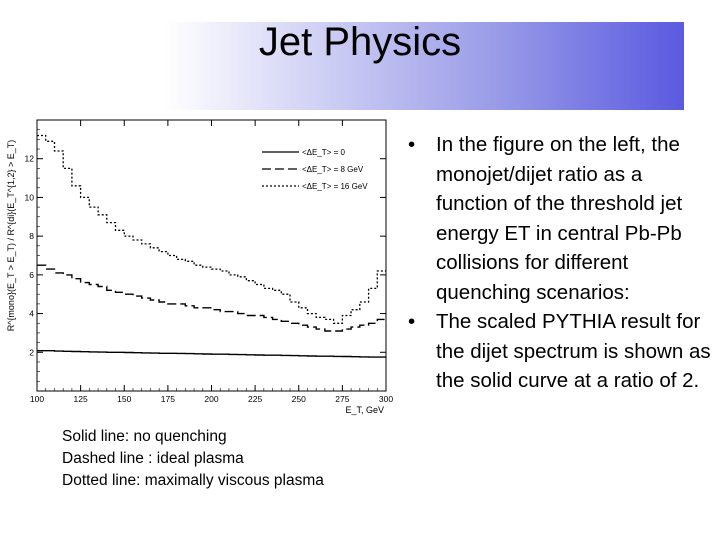 The height and width of the screenshot is (540, 720). Describe the element at coordinates (360, 42) in the screenshot. I see `page-title: Jet Physics` at that location.